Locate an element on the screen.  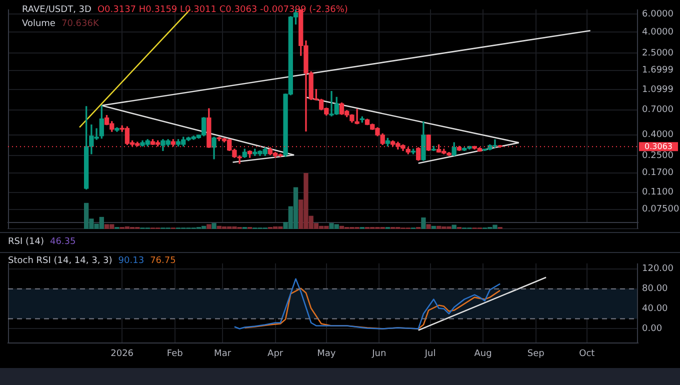
y-tick-label: 2.5000 is located at coordinates (658, 53).